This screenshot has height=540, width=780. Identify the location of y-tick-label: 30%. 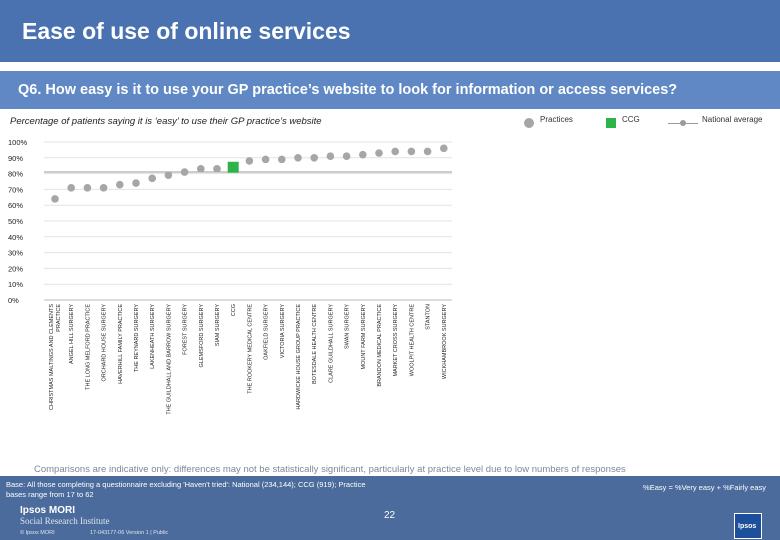
(15, 253).